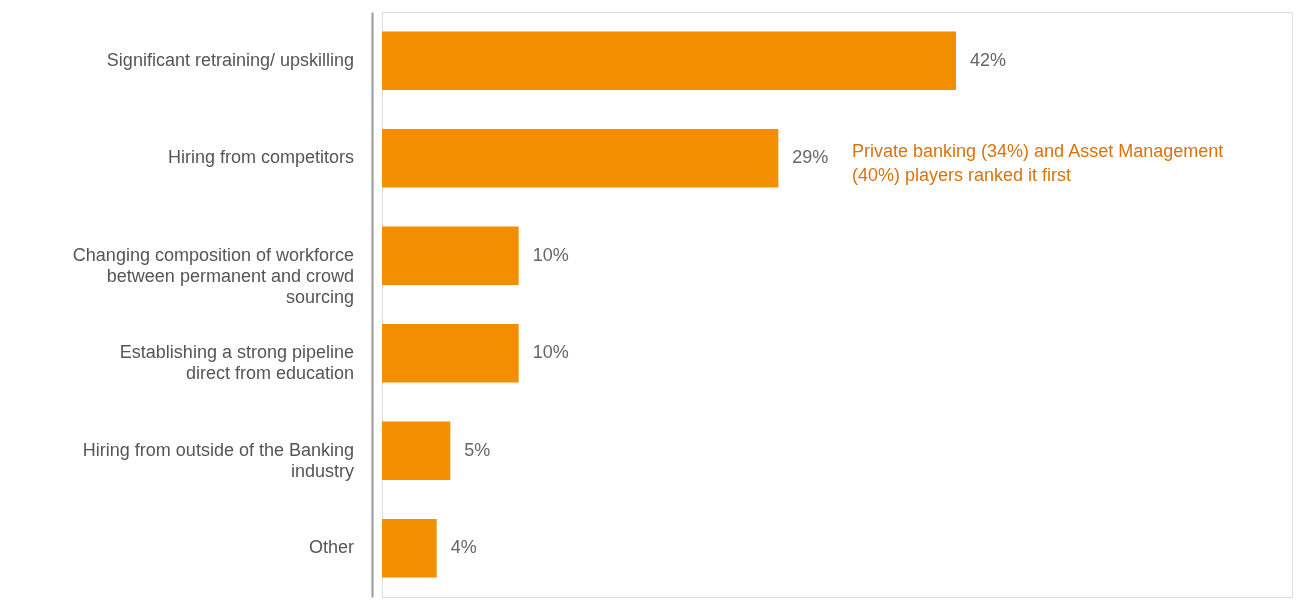 The image size is (1307, 607). Describe the element at coordinates (218, 460) in the screenshot. I see `y-tick-label: Hiring from outside of the Banking industry` at that location.